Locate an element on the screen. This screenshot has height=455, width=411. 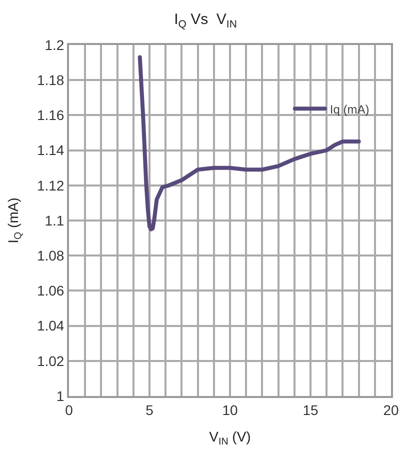
chart-title: I$_{Q}$ Vs V$_{IN}$ is located at coordinates (205, 20).